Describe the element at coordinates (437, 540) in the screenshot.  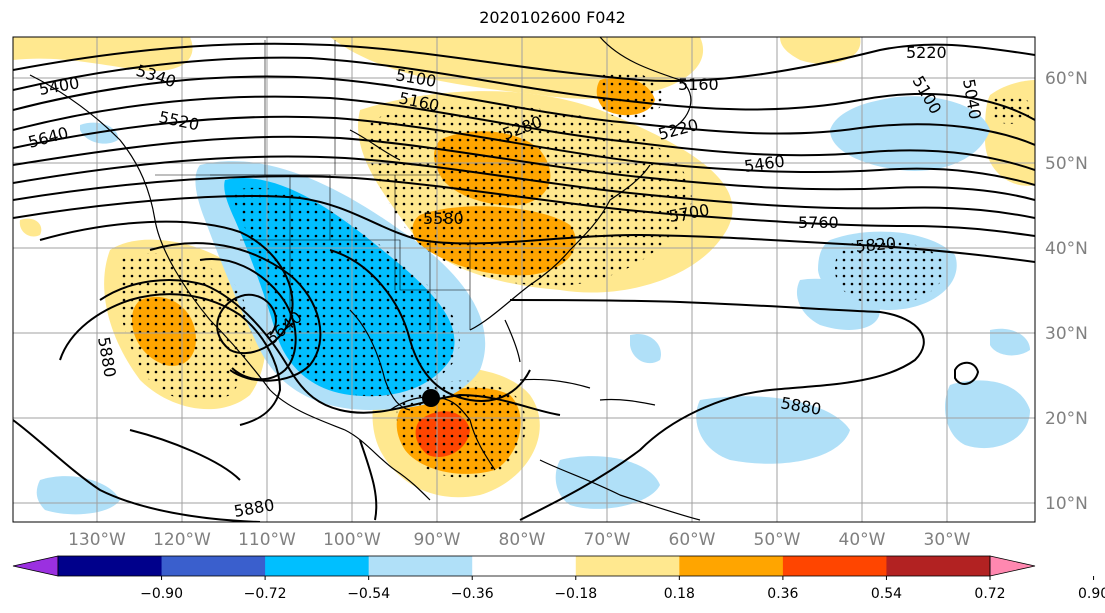
I see `lon-label: 90°W` at that location.